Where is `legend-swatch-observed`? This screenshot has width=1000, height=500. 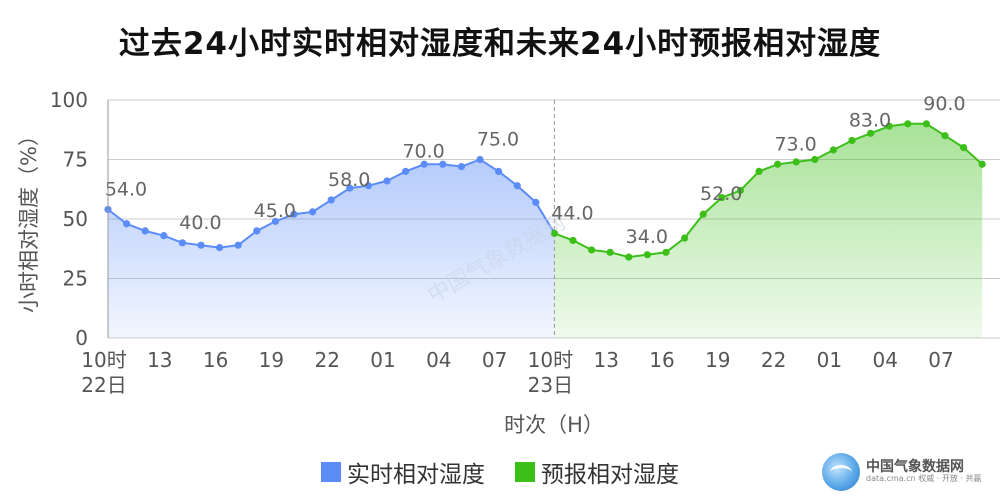 legend-swatch-observed is located at coordinates (331, 472).